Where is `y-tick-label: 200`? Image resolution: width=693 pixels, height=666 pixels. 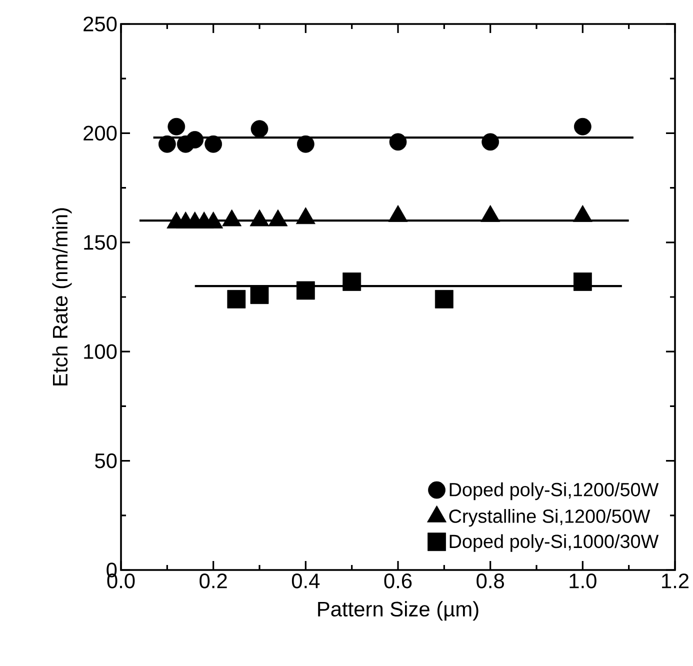 y-tick-label: 200 is located at coordinates (100, 133).